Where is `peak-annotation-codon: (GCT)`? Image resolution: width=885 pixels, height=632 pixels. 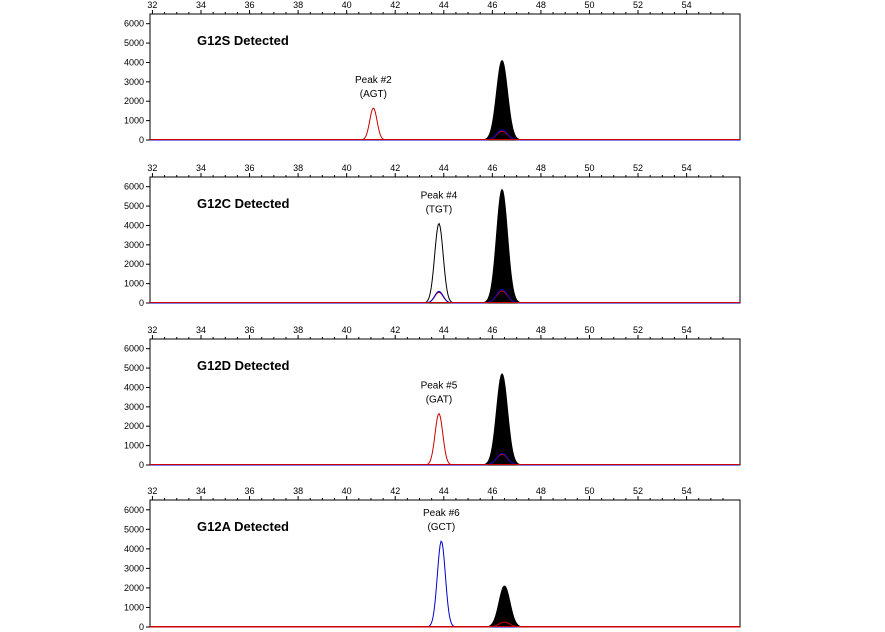 peak-annotation-codon: (GCT) is located at coordinates (441, 527).